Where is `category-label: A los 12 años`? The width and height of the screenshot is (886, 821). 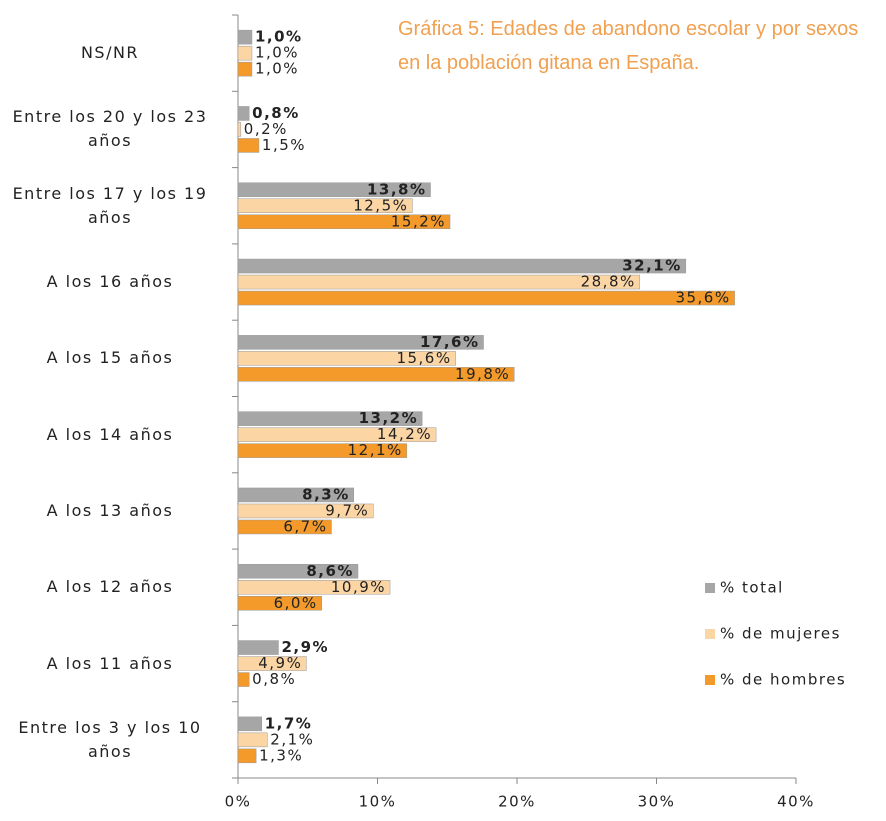
category-label: A los 12 años is located at coordinates (110, 587).